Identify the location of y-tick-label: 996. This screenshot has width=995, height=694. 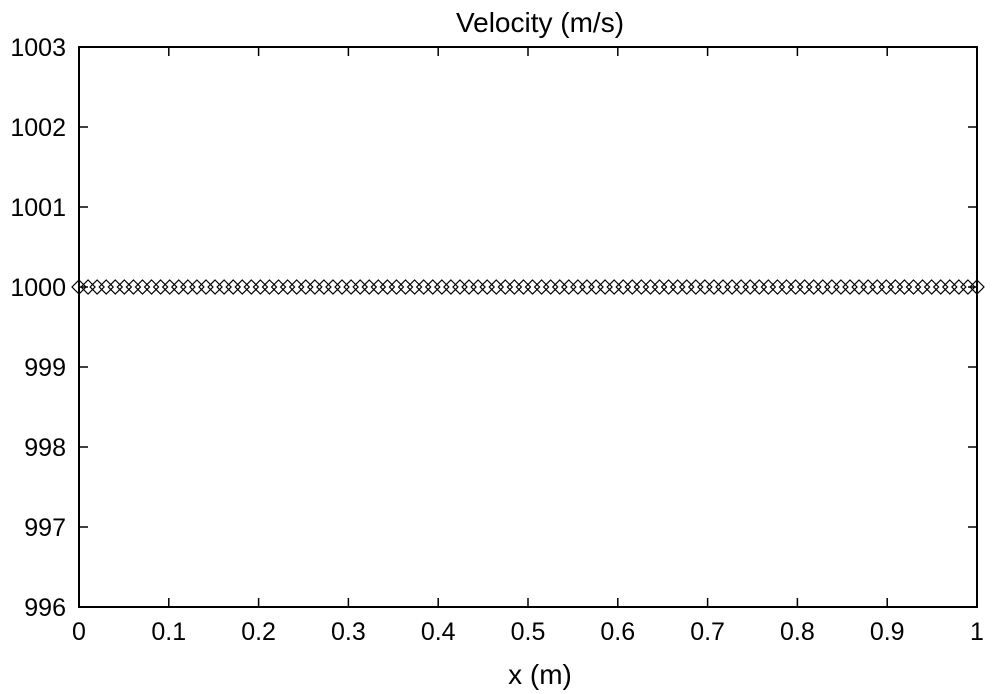
(45, 608).